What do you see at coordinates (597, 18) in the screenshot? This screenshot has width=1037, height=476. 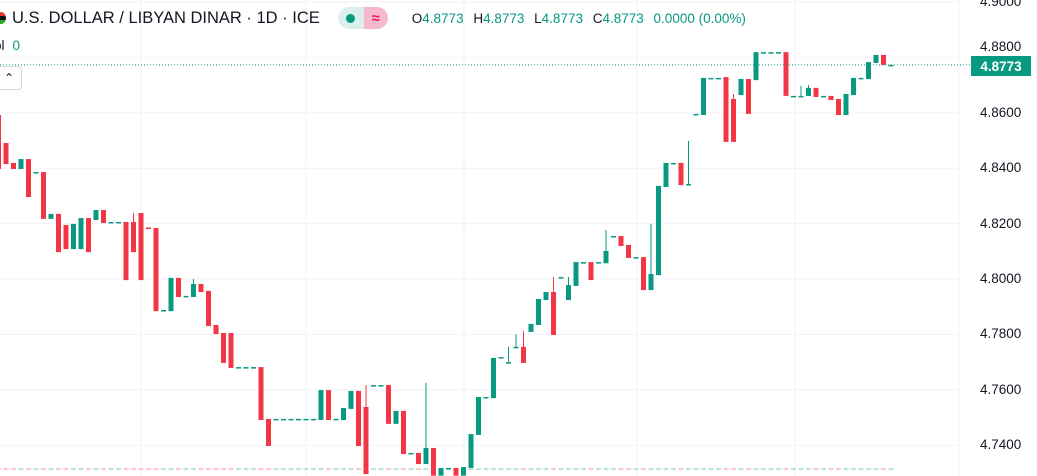 I see `close-label: C` at bounding box center [597, 18].